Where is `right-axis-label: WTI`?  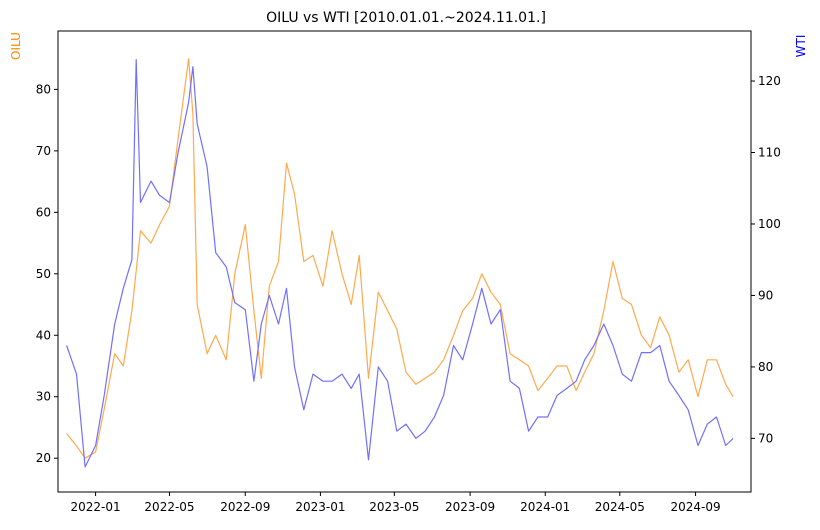
right-axis-label: WTI is located at coordinates (801, 46).